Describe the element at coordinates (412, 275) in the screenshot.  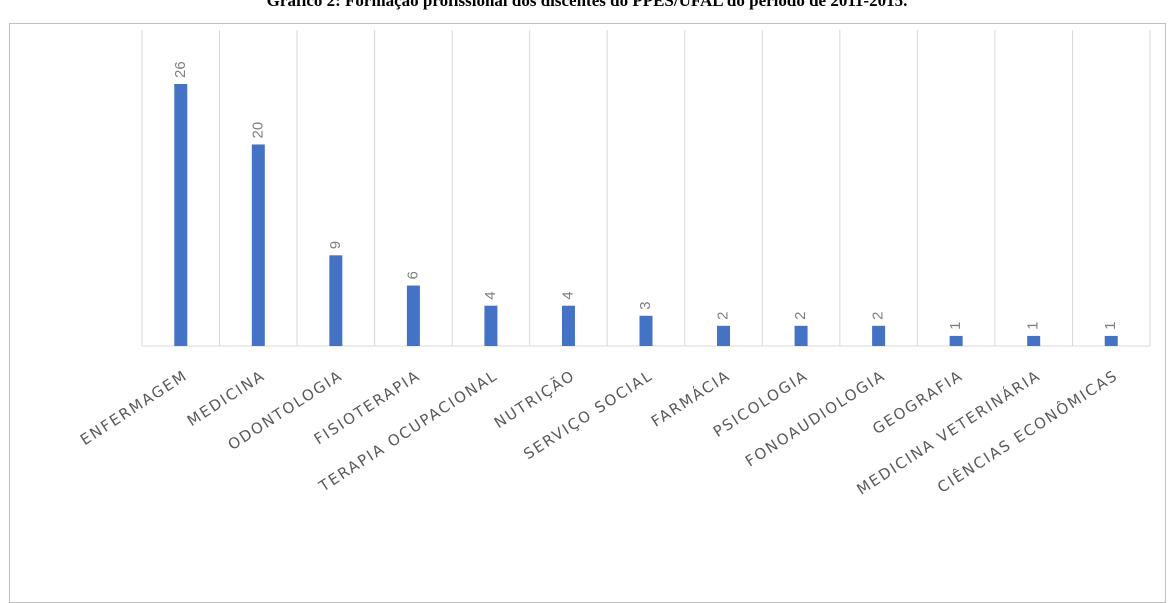
I see `data-label: 6` at that location.